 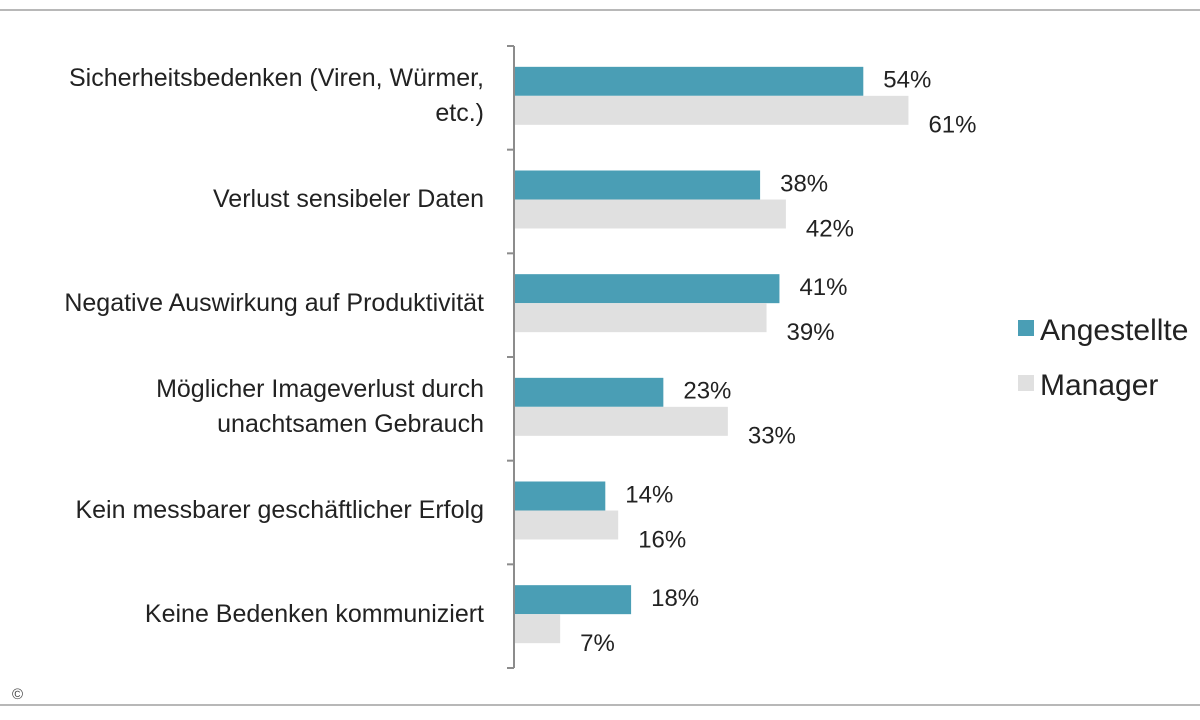 What do you see at coordinates (276, 77) in the screenshot?
I see `category-label-line: Sicherheitsbedenken (Viren, Würmer,` at bounding box center [276, 77].